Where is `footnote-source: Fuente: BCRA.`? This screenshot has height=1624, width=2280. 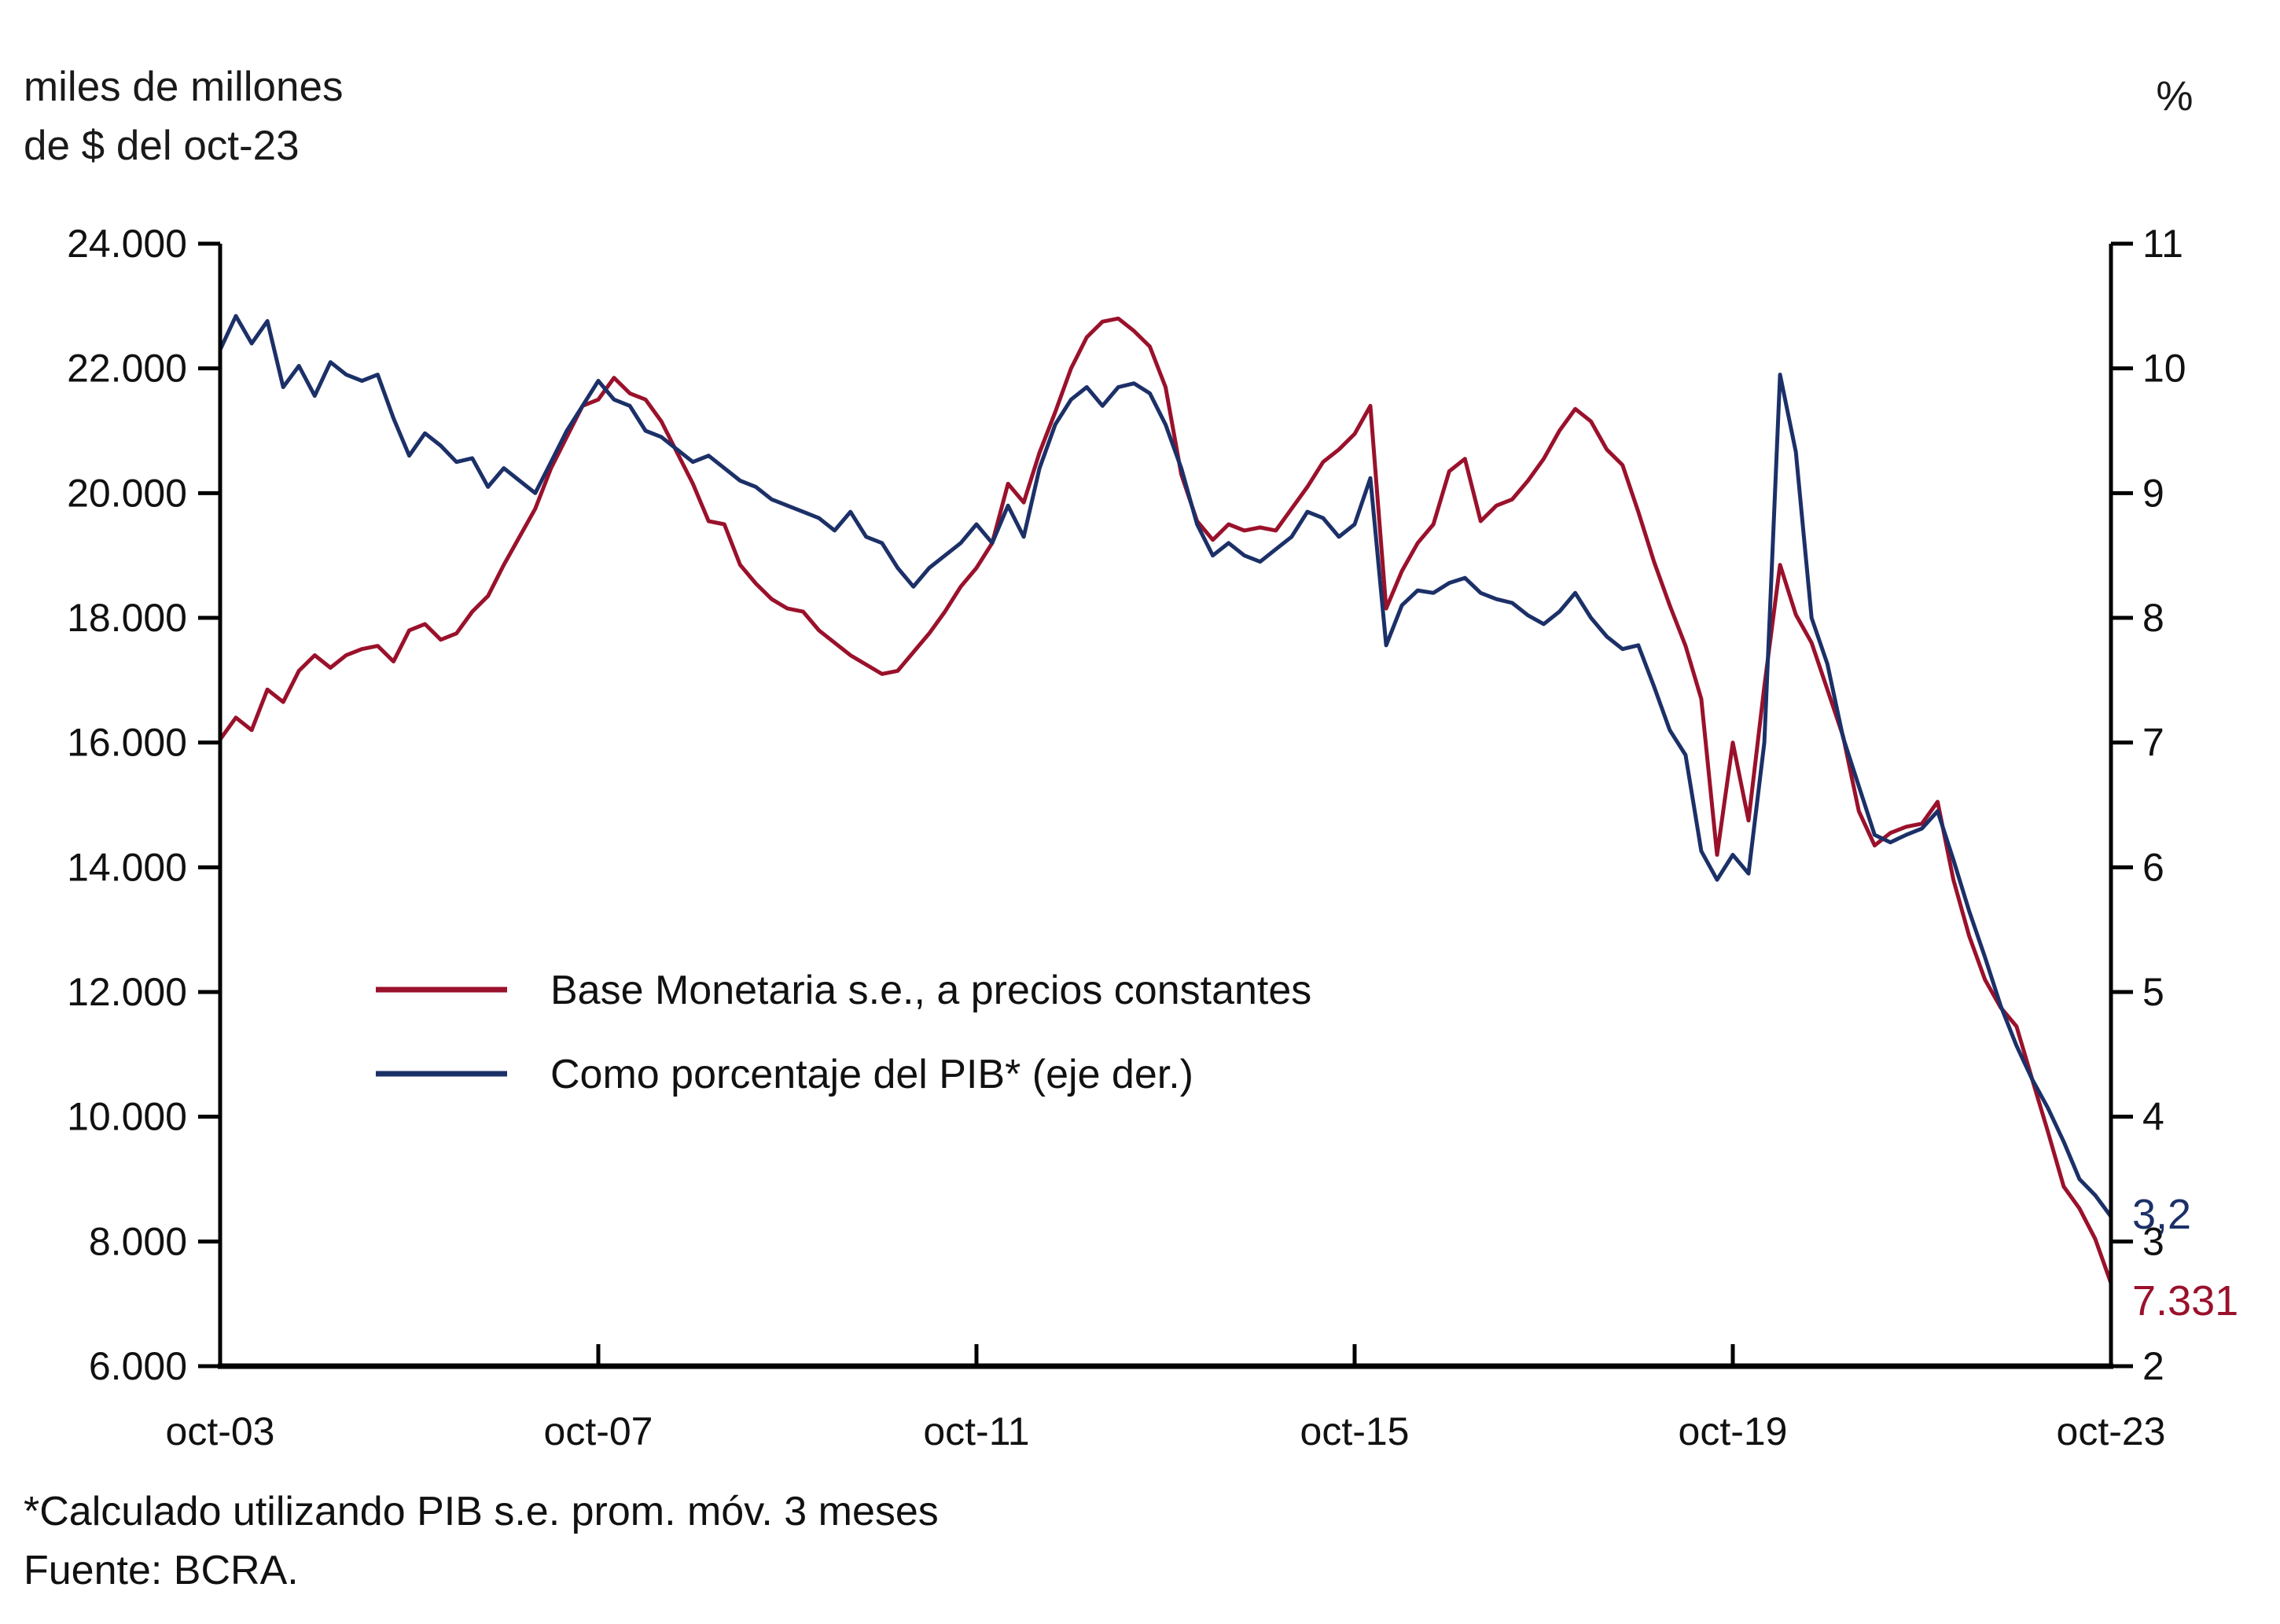 footnote-source: Fuente: BCRA. is located at coordinates (161, 1571).